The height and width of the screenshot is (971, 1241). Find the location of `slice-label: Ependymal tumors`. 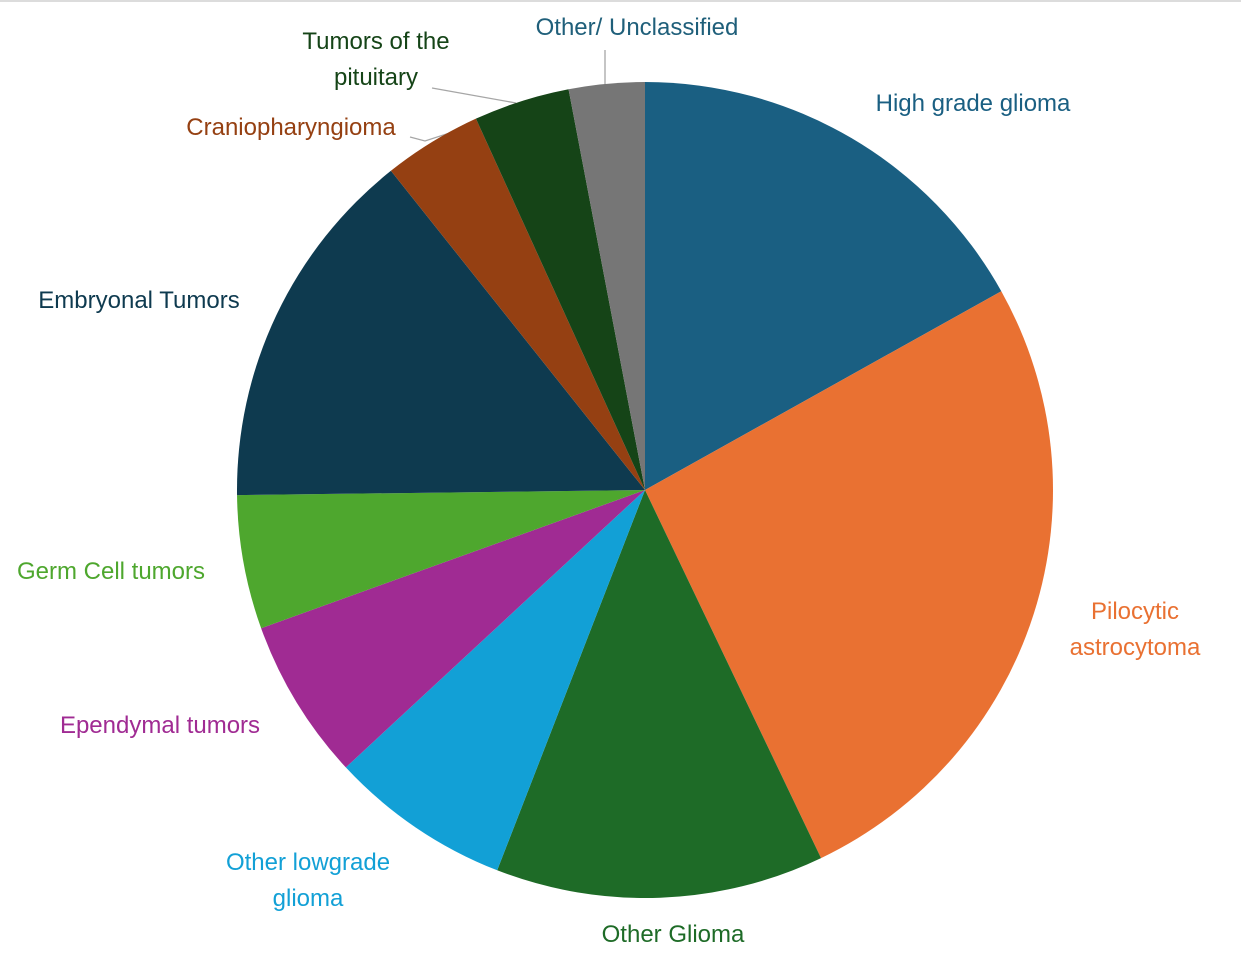

slice-label: Ependymal tumors is located at coordinates (160, 725).